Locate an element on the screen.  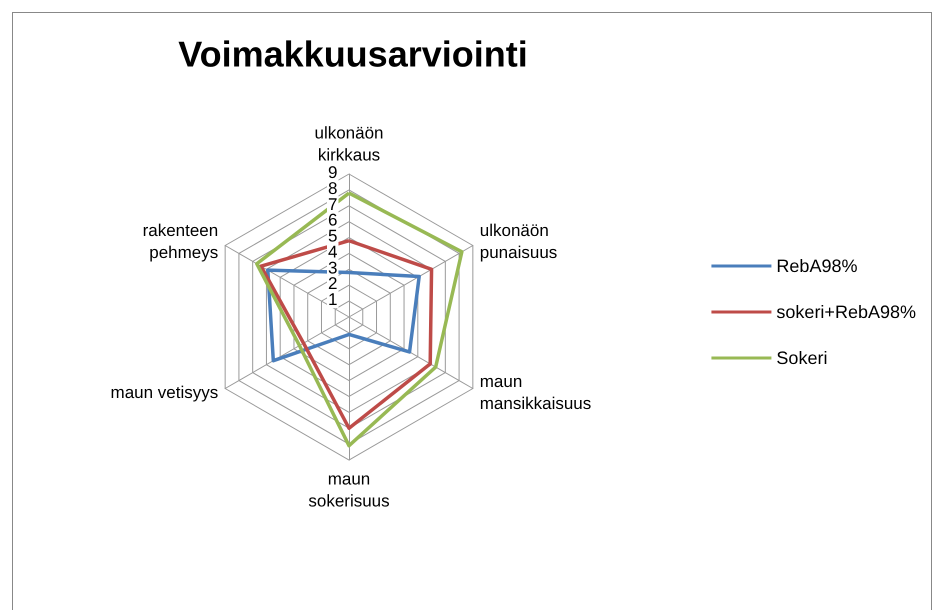
y-tick-label: 5 is located at coordinates (333, 236).